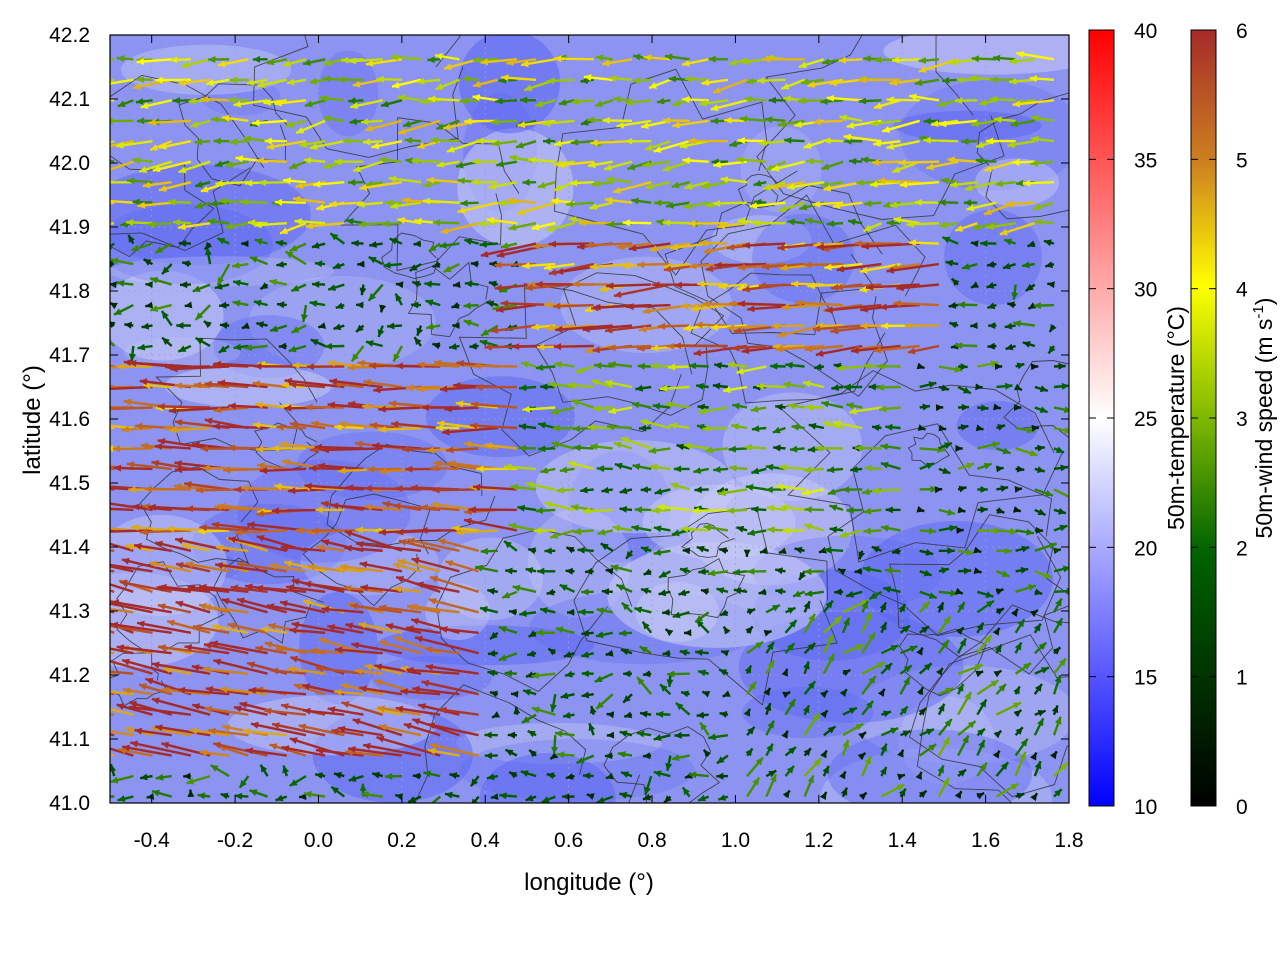 This screenshot has width=1280, height=960. Describe the element at coordinates (1145, 807) in the screenshot. I see `colorbar-tick-label: 10` at that location.